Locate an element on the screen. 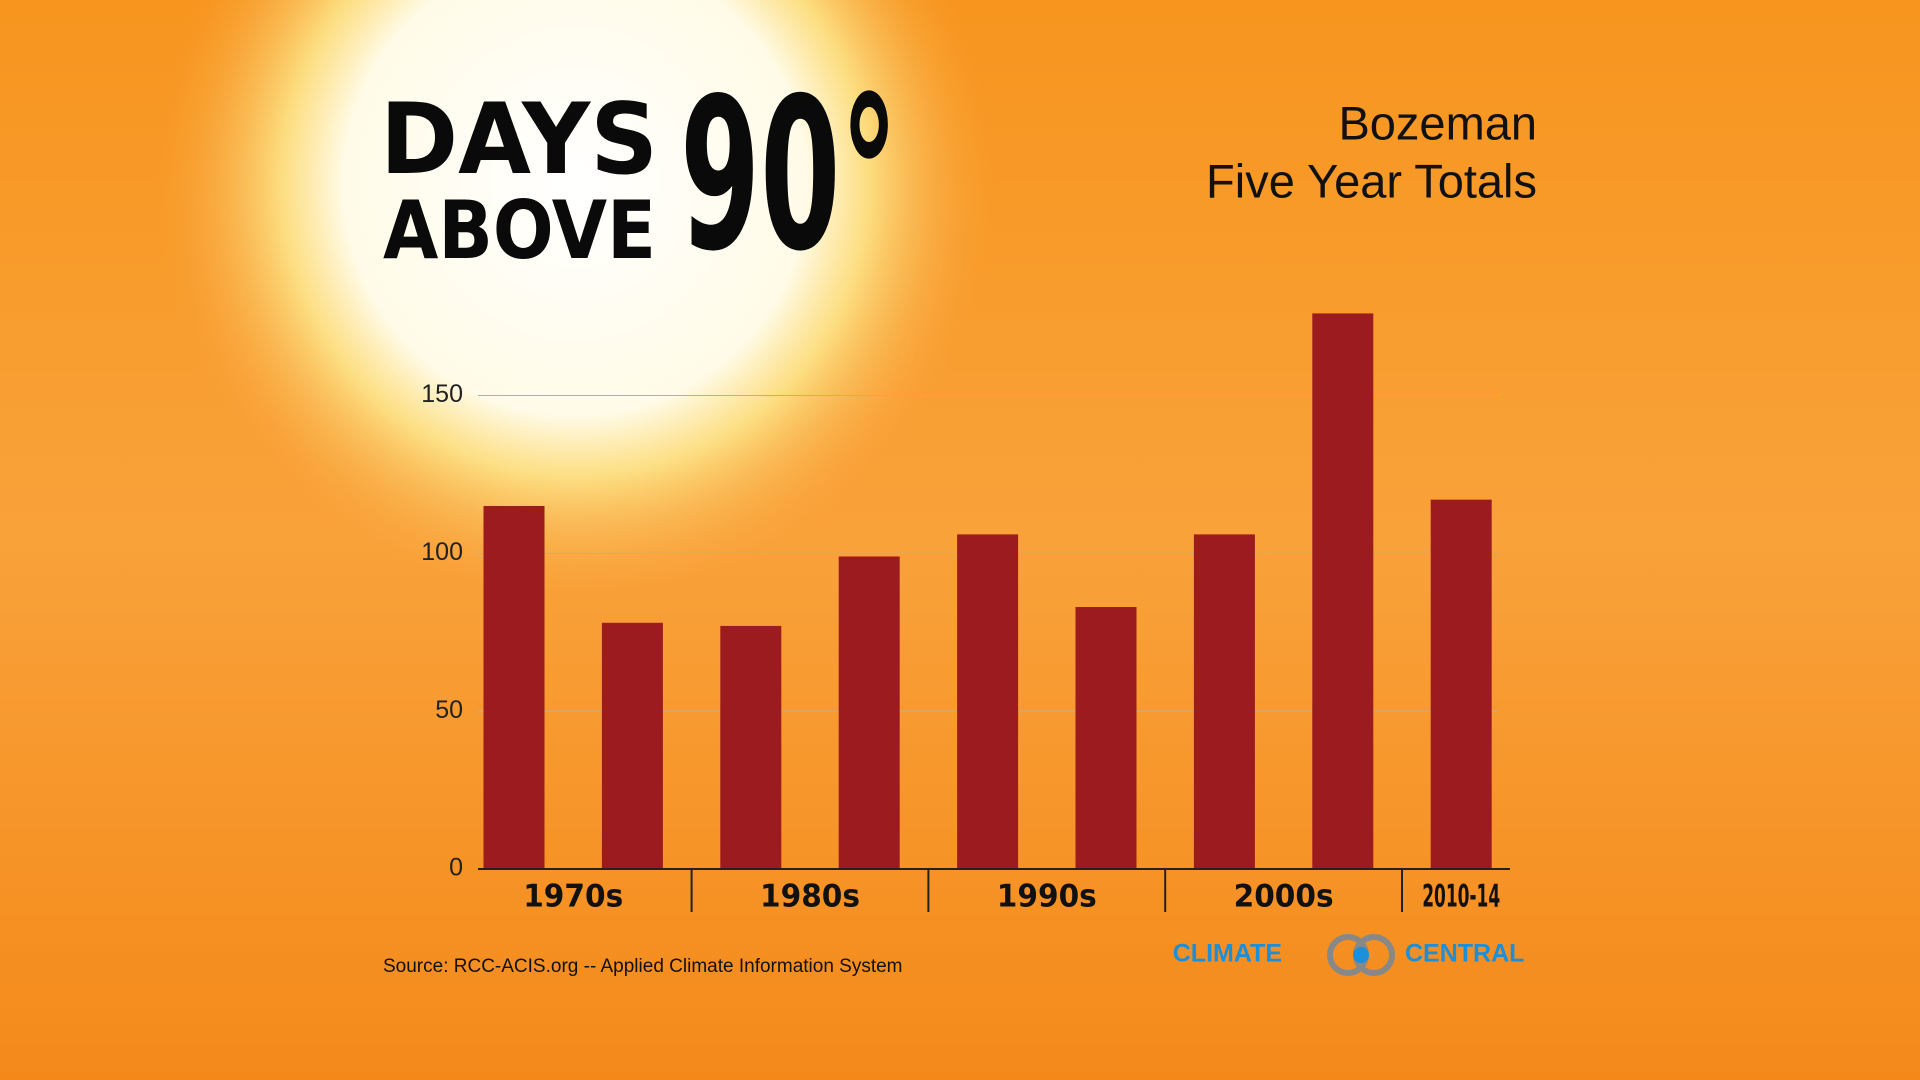  x-tick-label: 1990s is located at coordinates (1047, 897).